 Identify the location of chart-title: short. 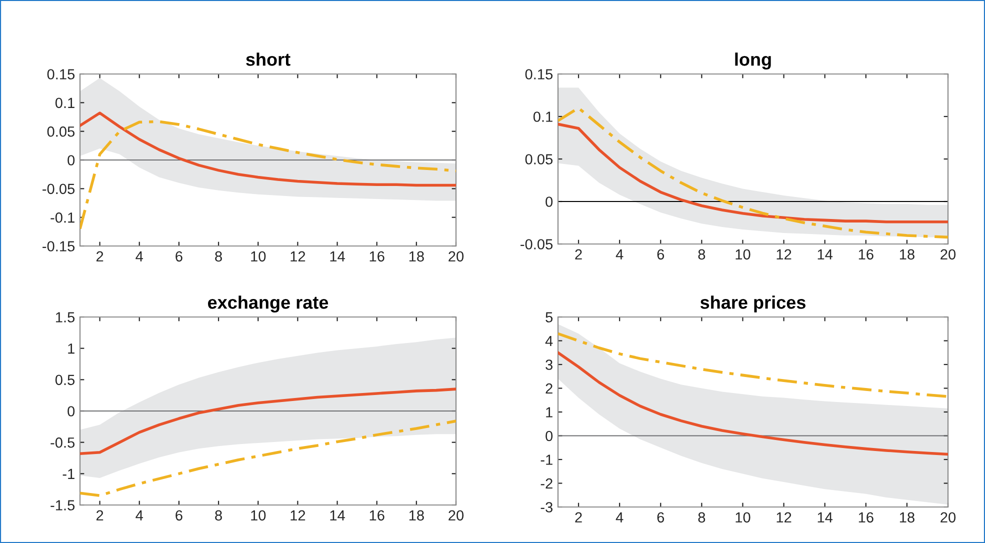
(268, 59).